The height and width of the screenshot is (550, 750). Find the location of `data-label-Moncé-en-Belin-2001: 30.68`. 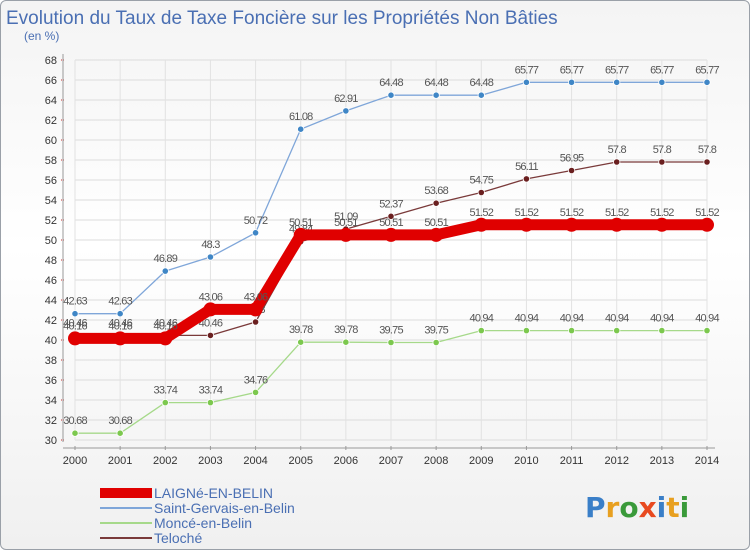

data-label-Moncé-en-Belin-2001: 30.68 is located at coordinates (120, 421).